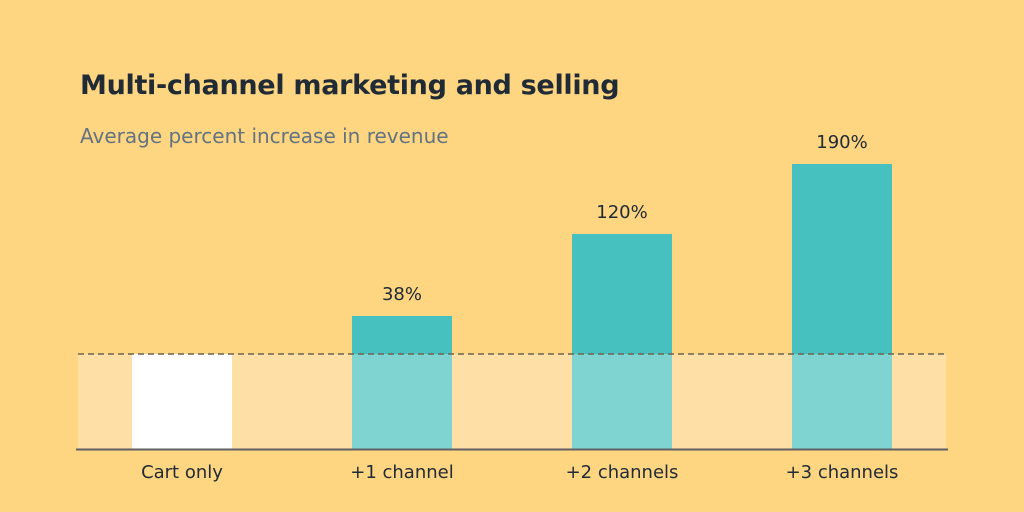 The height and width of the screenshot is (512, 1024). Describe the element at coordinates (842, 472) in the screenshot. I see `category-label-3: +3 channels` at that location.